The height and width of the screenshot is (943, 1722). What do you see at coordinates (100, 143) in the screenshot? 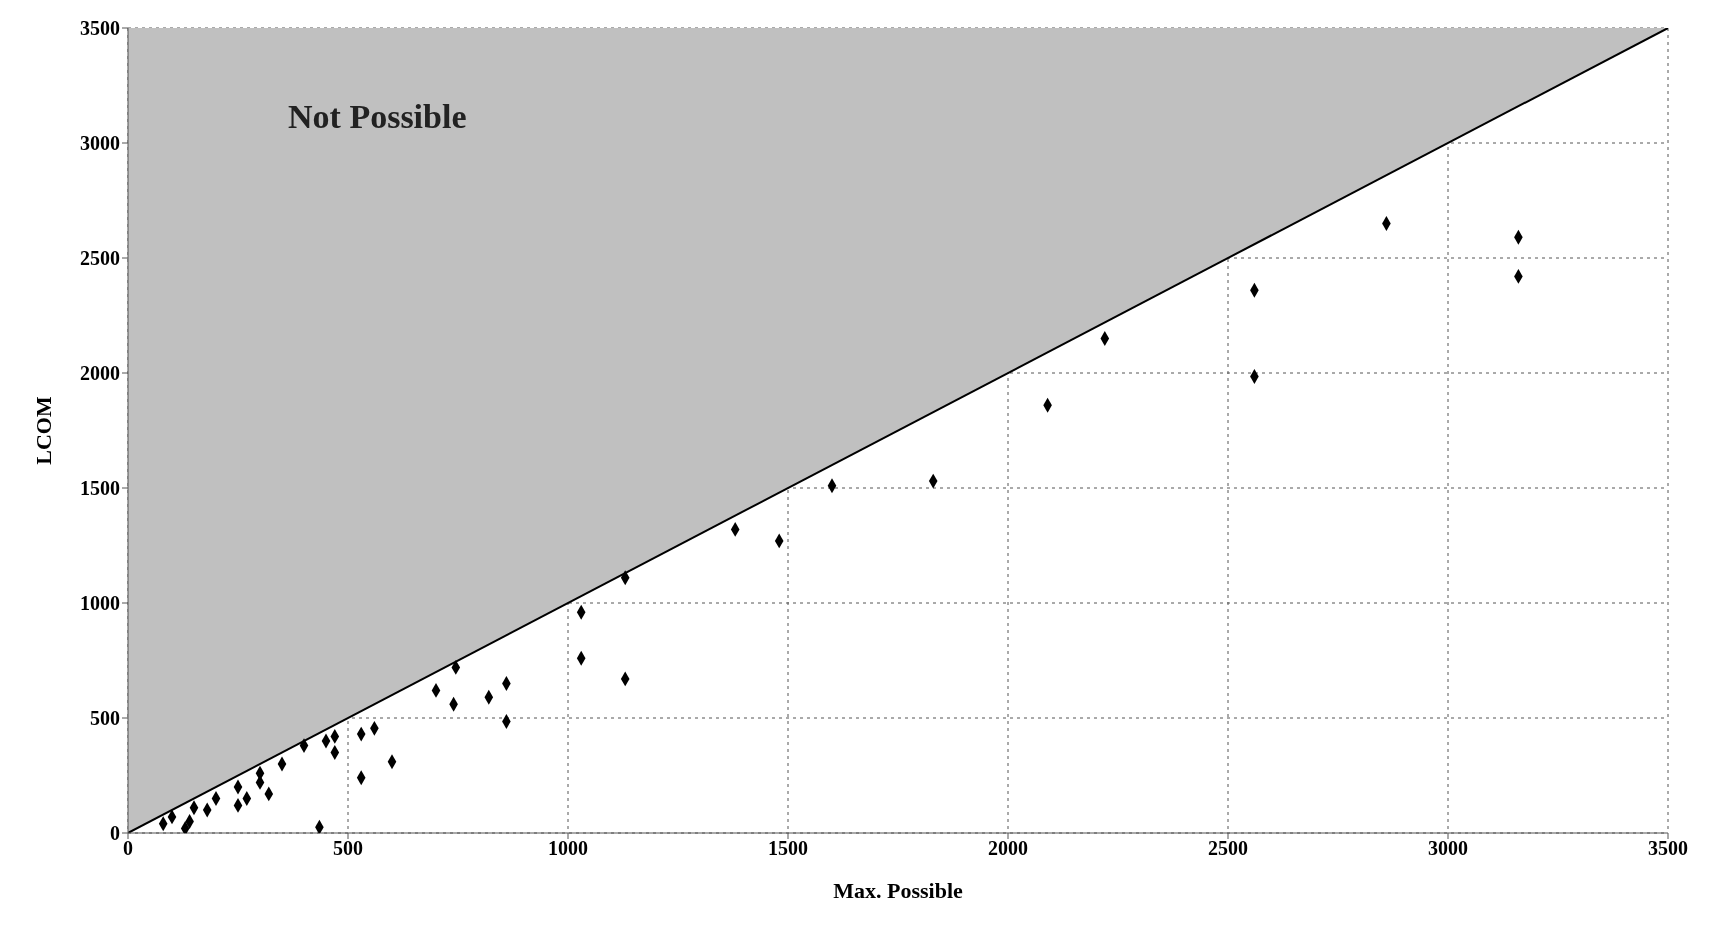
I see `y-tick-label: 3000` at bounding box center [100, 143].